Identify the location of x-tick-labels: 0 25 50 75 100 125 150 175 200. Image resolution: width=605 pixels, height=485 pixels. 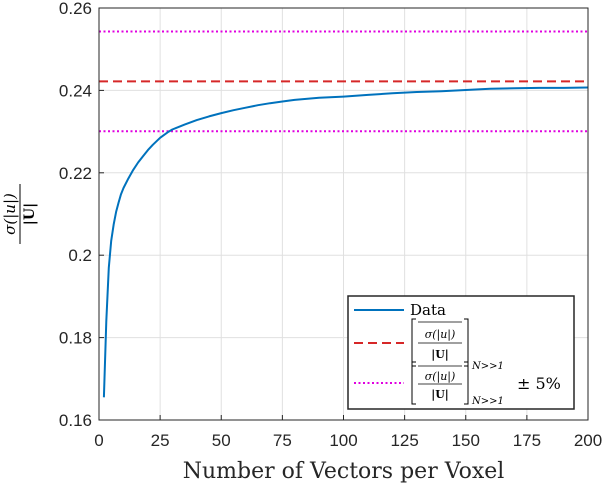
(348, 440).